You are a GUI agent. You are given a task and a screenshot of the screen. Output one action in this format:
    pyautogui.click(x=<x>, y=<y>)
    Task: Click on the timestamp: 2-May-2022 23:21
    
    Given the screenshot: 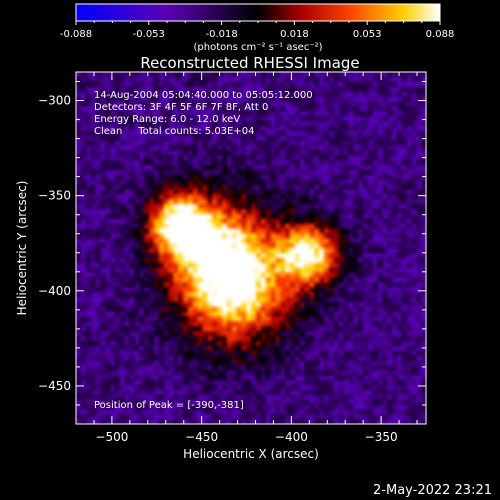 What is the action you would take?
    pyautogui.click(x=432, y=490)
    